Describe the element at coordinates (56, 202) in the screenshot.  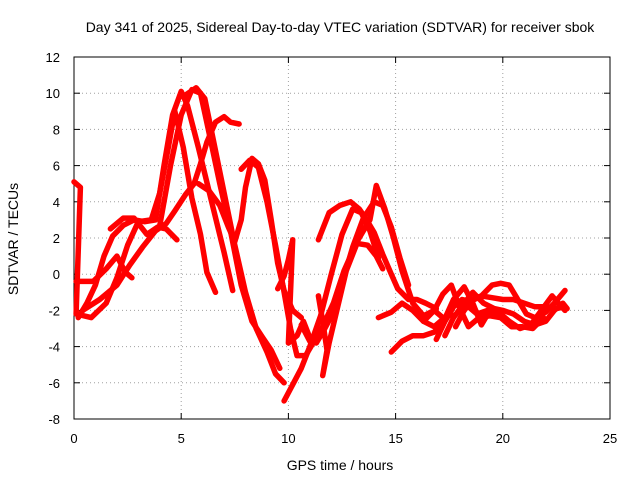
I see `y-tick-label: 4` at that location.